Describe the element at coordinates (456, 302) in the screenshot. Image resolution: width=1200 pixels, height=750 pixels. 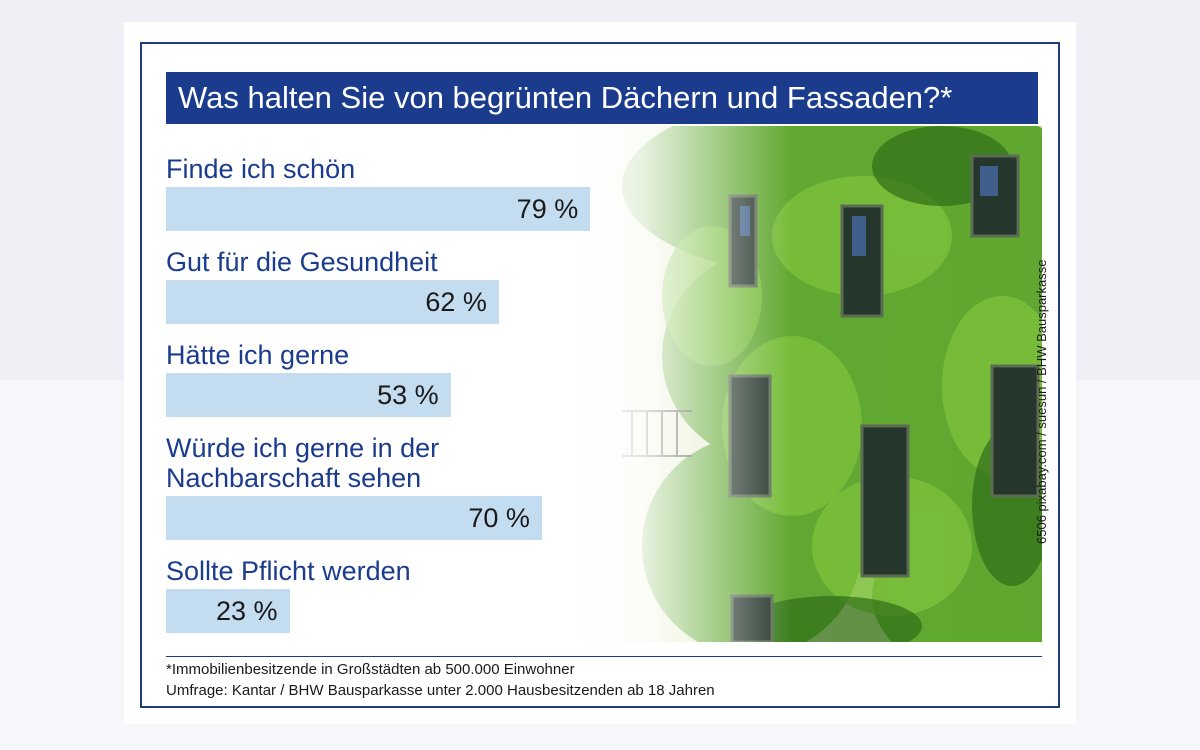
I see `bar-value-label: 62 %` at that location.